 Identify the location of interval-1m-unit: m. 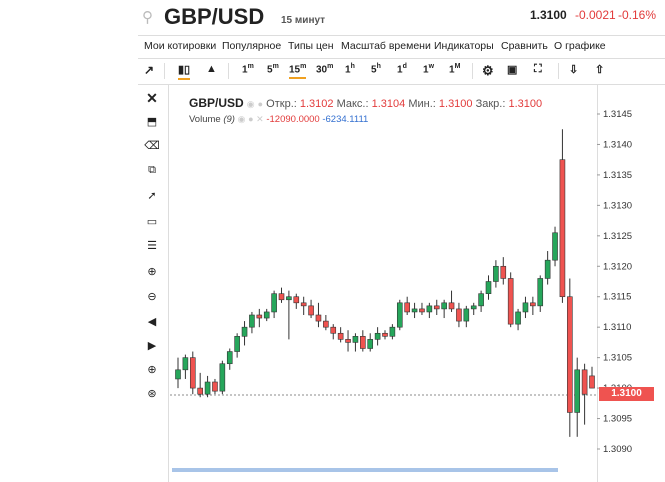
(250, 66).